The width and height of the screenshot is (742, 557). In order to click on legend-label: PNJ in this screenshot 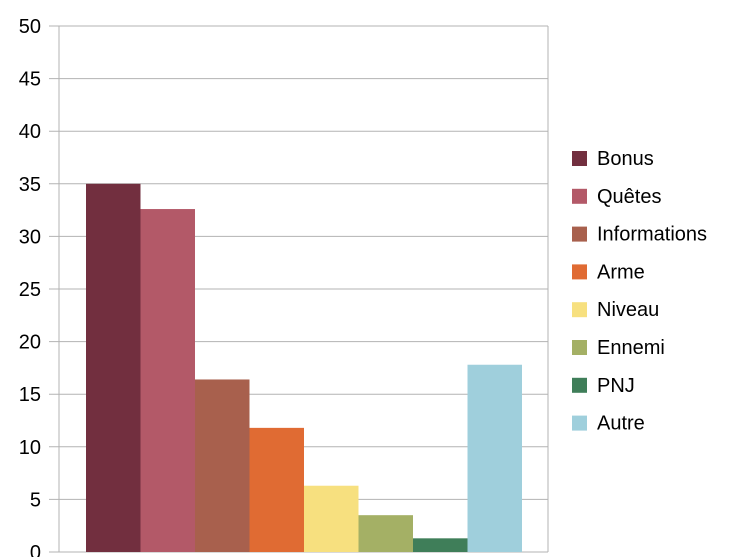, I will do `click(616, 386)`.